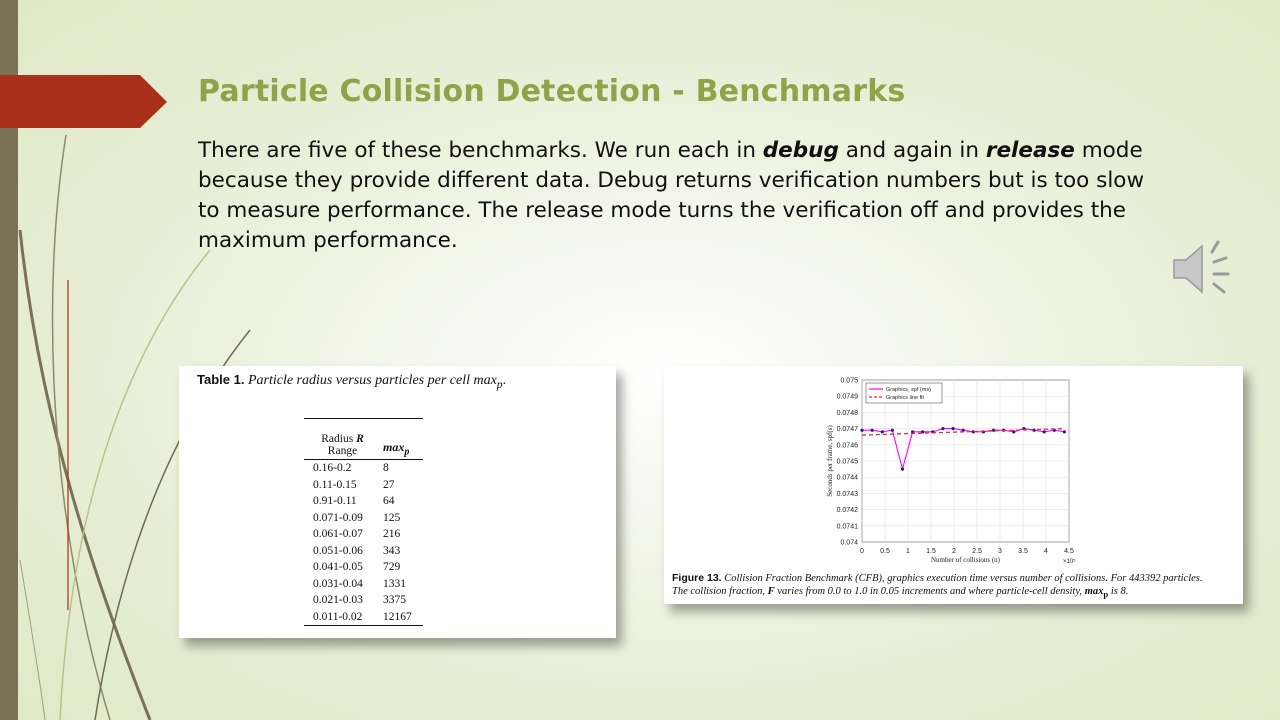  Describe the element at coordinates (396, 448) in the screenshot. I see `header-maxp: maxp` at that location.